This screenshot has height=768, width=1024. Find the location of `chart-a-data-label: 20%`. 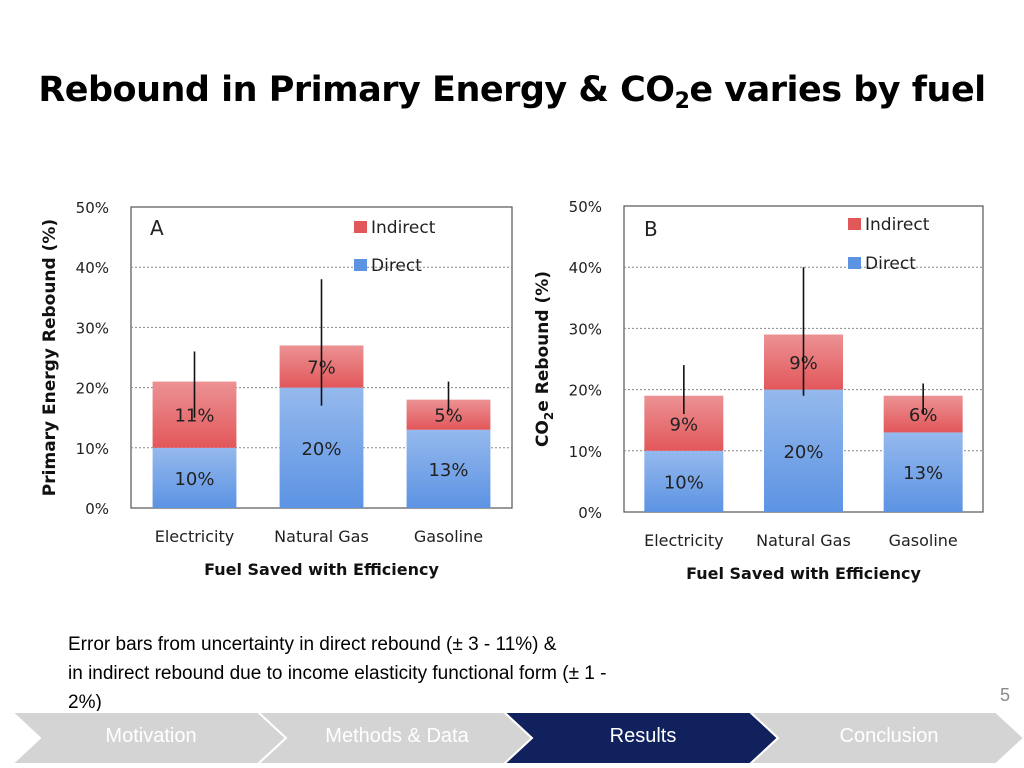

chart-a-data-label: 20% is located at coordinates (321, 449).